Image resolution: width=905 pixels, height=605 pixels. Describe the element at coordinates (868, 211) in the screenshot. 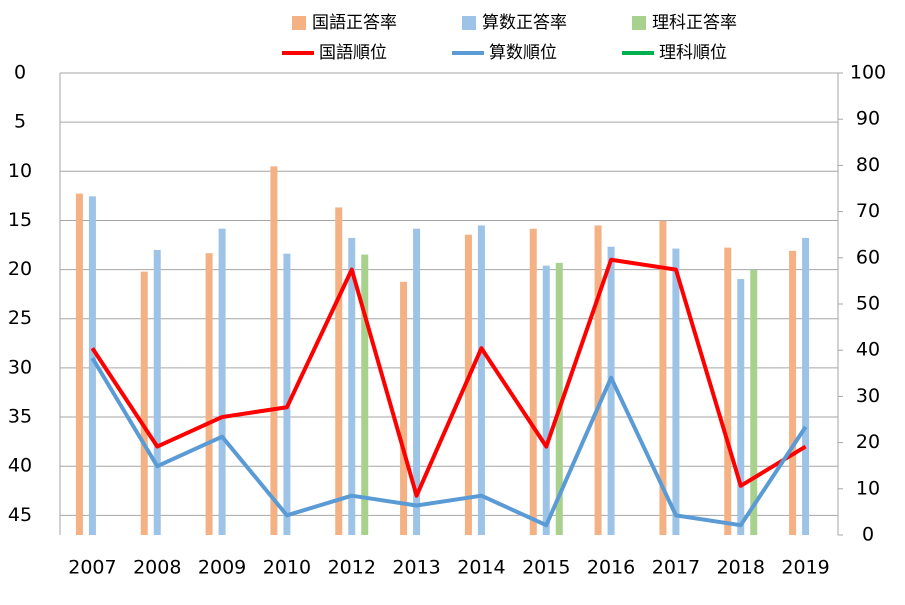

I see `y2-tick-label: 70` at that location.